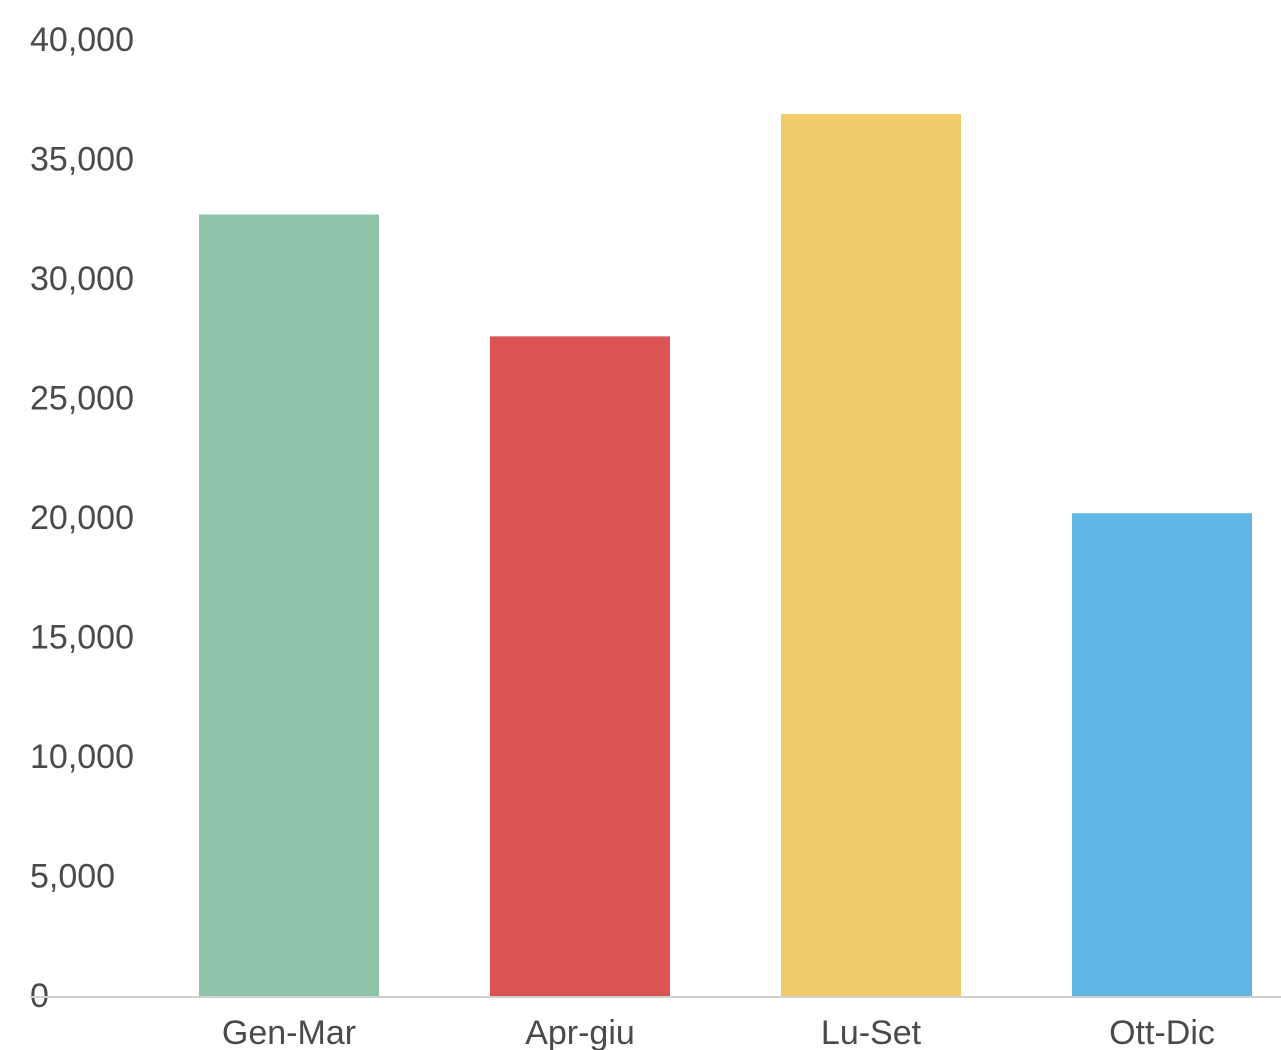 The height and width of the screenshot is (1050, 1281). I want to click on x-tick-label: Ott-Dic, so click(1162, 1032).